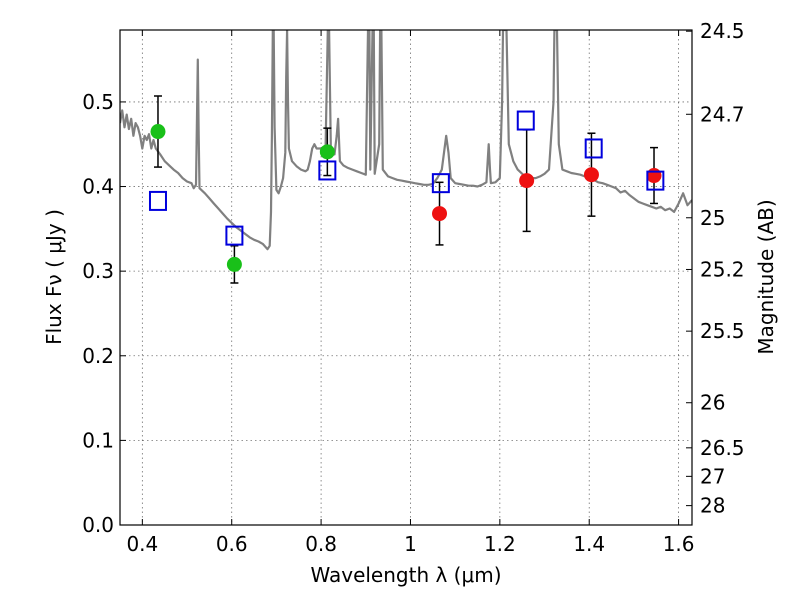 This screenshot has width=800, height=600. Describe the element at coordinates (722, 448) in the screenshot. I see `right-tick-label: 26.5` at that location.